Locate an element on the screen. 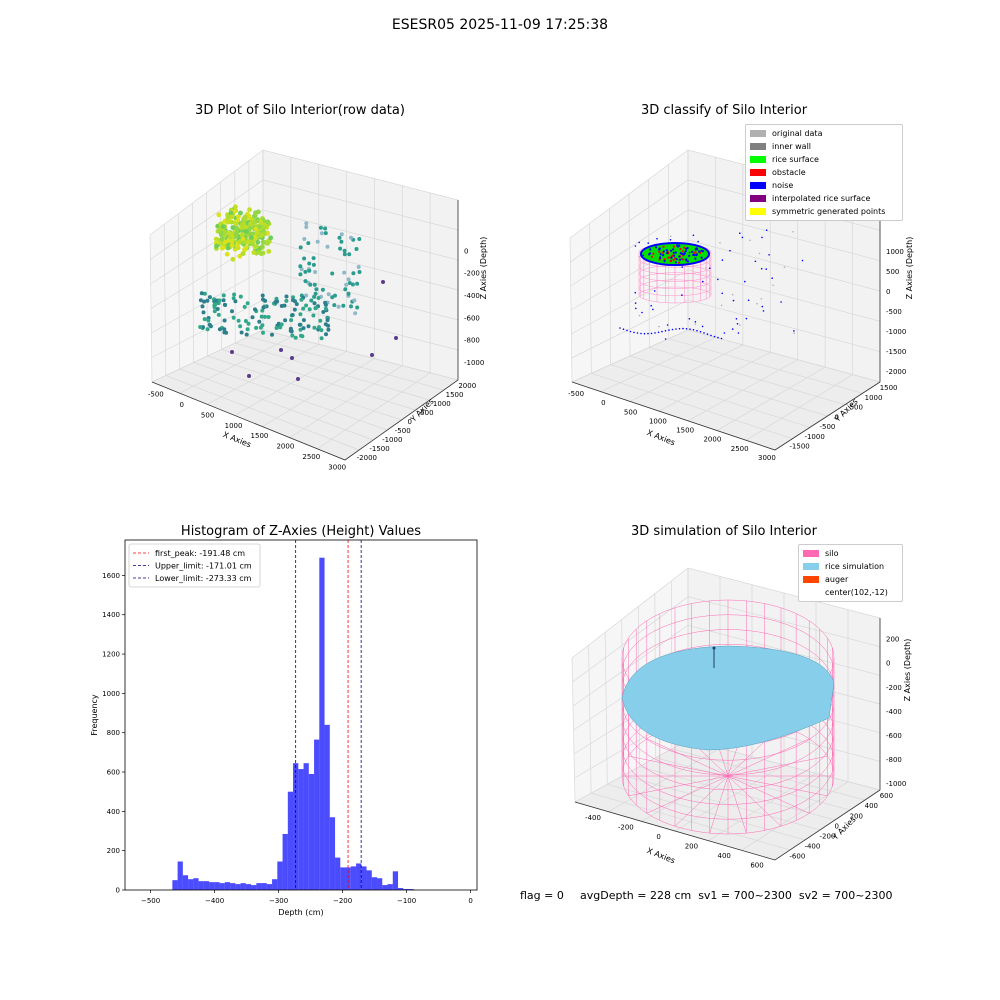  legend-item: symmetric generated points is located at coordinates (824, 211).